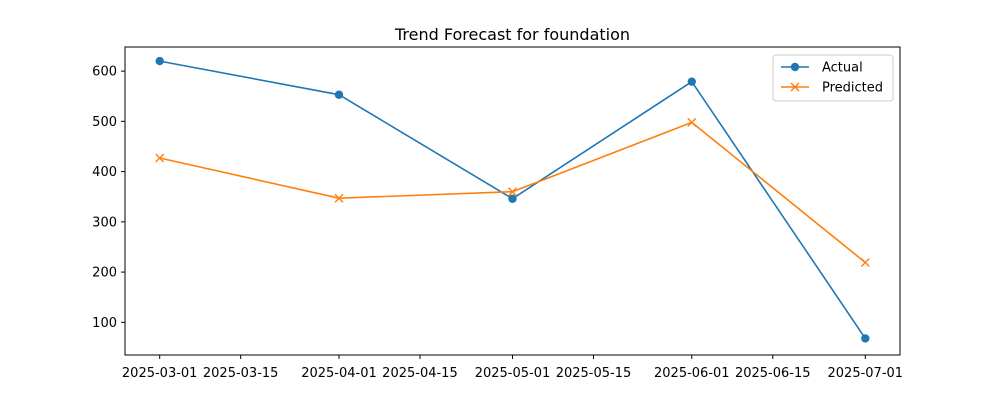 This screenshot has height=400, width=1000. Describe the element at coordinates (866, 373) in the screenshot. I see `x-tick-label: 2025-07-01` at that location.